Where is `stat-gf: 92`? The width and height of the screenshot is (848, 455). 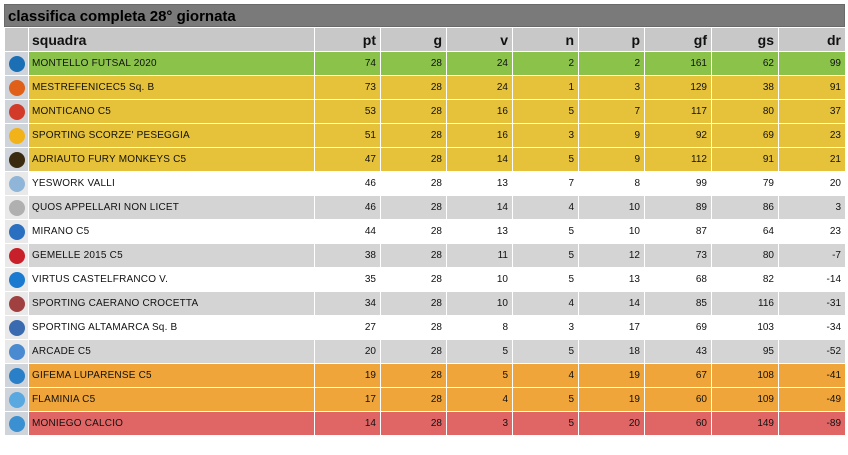 stat-gf: 92 is located at coordinates (678, 135).